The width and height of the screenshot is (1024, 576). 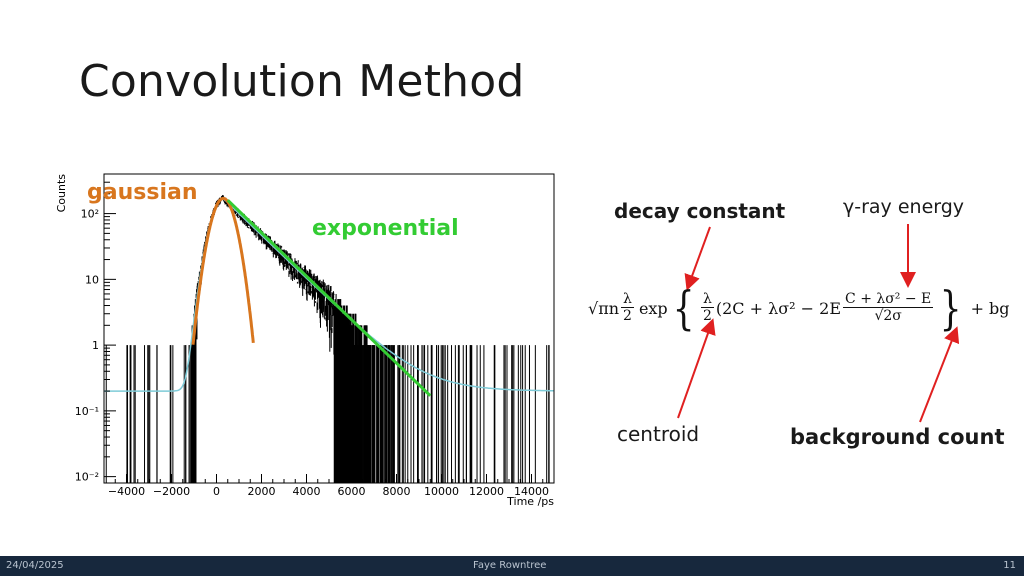 I want to click on footer-author: Faye Rowntree, so click(x=510, y=565).